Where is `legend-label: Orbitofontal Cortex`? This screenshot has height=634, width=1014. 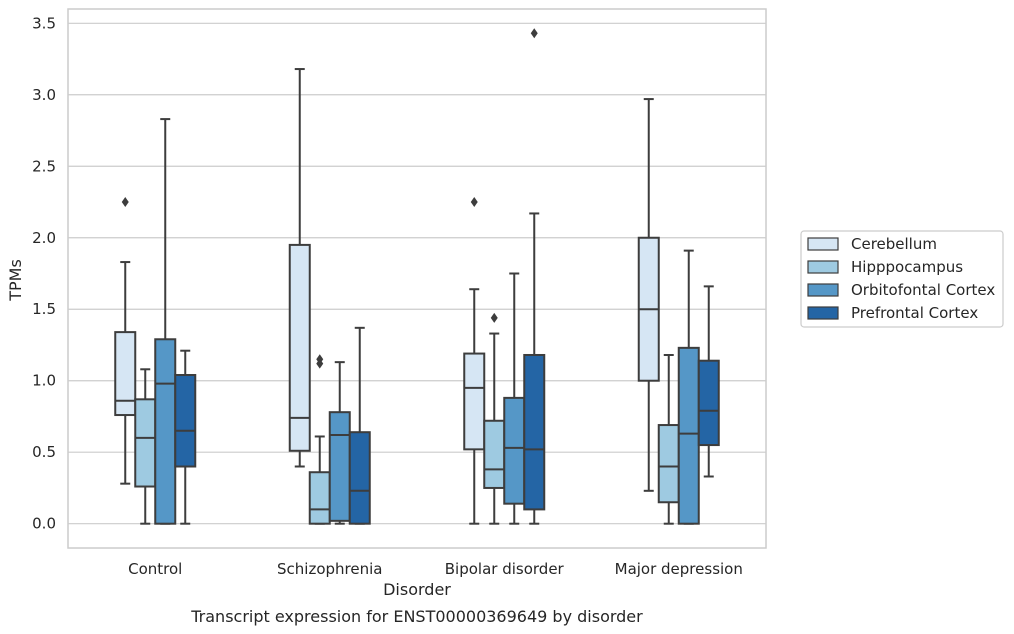 legend-label: Orbitofontal Cortex is located at coordinates (923, 290).